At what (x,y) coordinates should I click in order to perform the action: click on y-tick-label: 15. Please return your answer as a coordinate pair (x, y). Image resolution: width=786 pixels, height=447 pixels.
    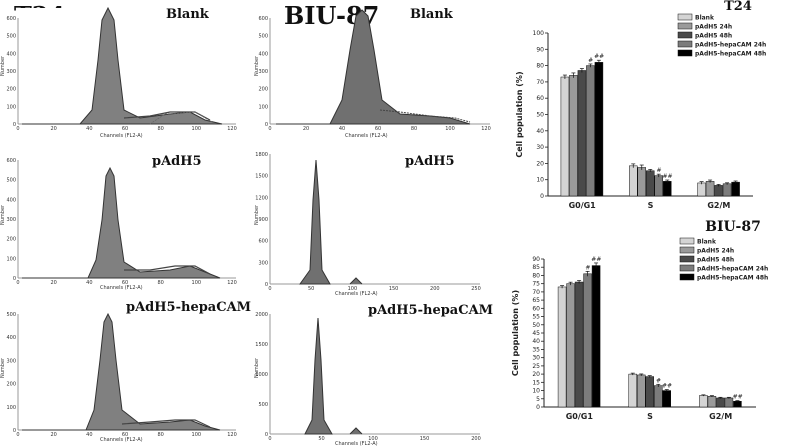
    Looking at the image, I should click on (536, 382).